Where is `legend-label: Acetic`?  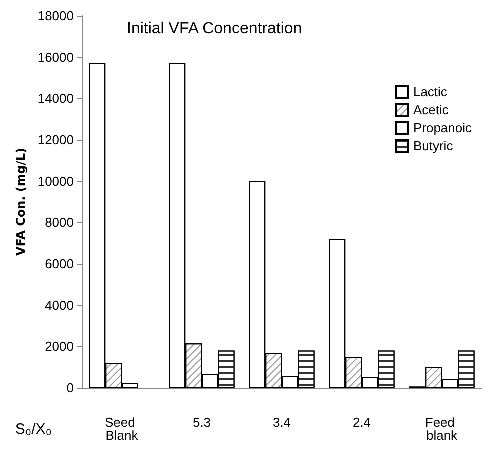 legend-label: Acetic is located at coordinates (431, 110).